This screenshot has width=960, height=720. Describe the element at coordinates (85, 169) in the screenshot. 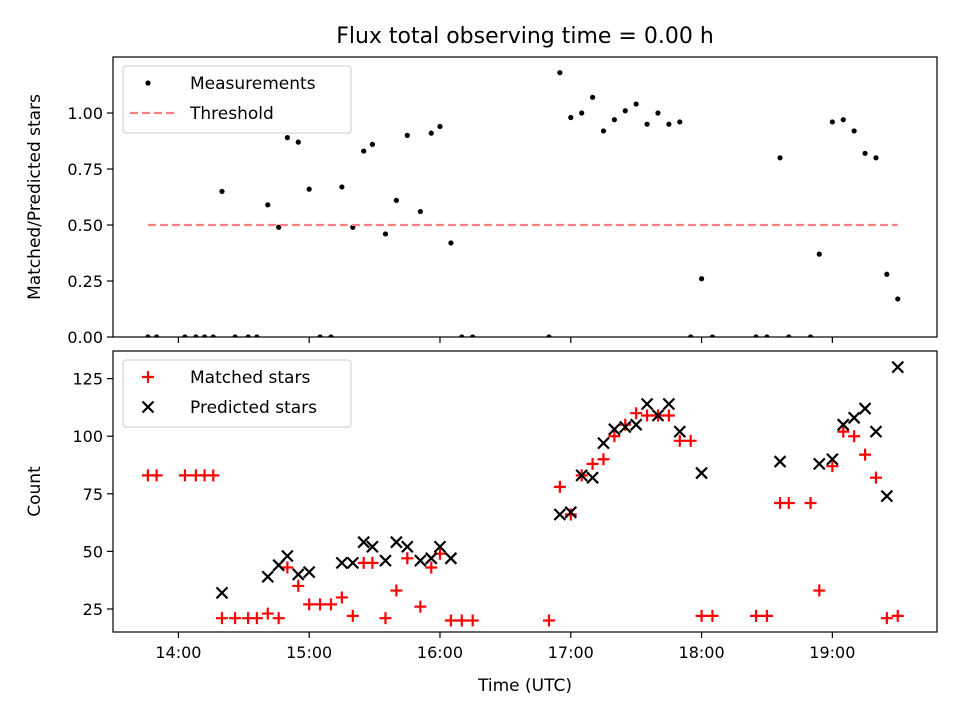

I see `y-tick-label: 0.75` at that location.